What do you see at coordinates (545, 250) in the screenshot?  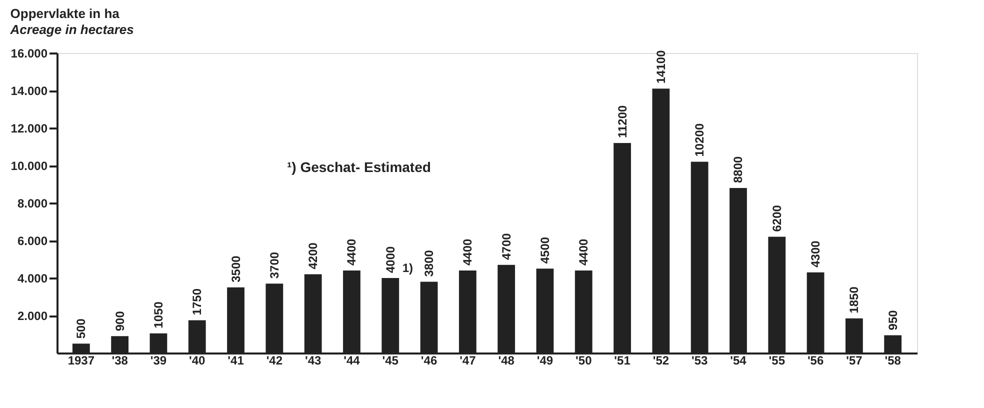 I see `data-label: 4500` at bounding box center [545, 250].